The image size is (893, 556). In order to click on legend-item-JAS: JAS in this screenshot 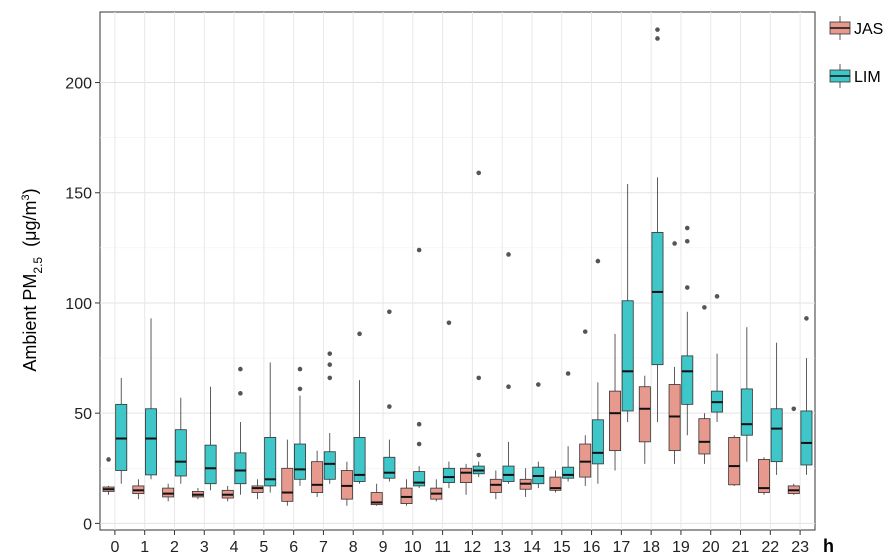, I will do `click(856, 28)`.